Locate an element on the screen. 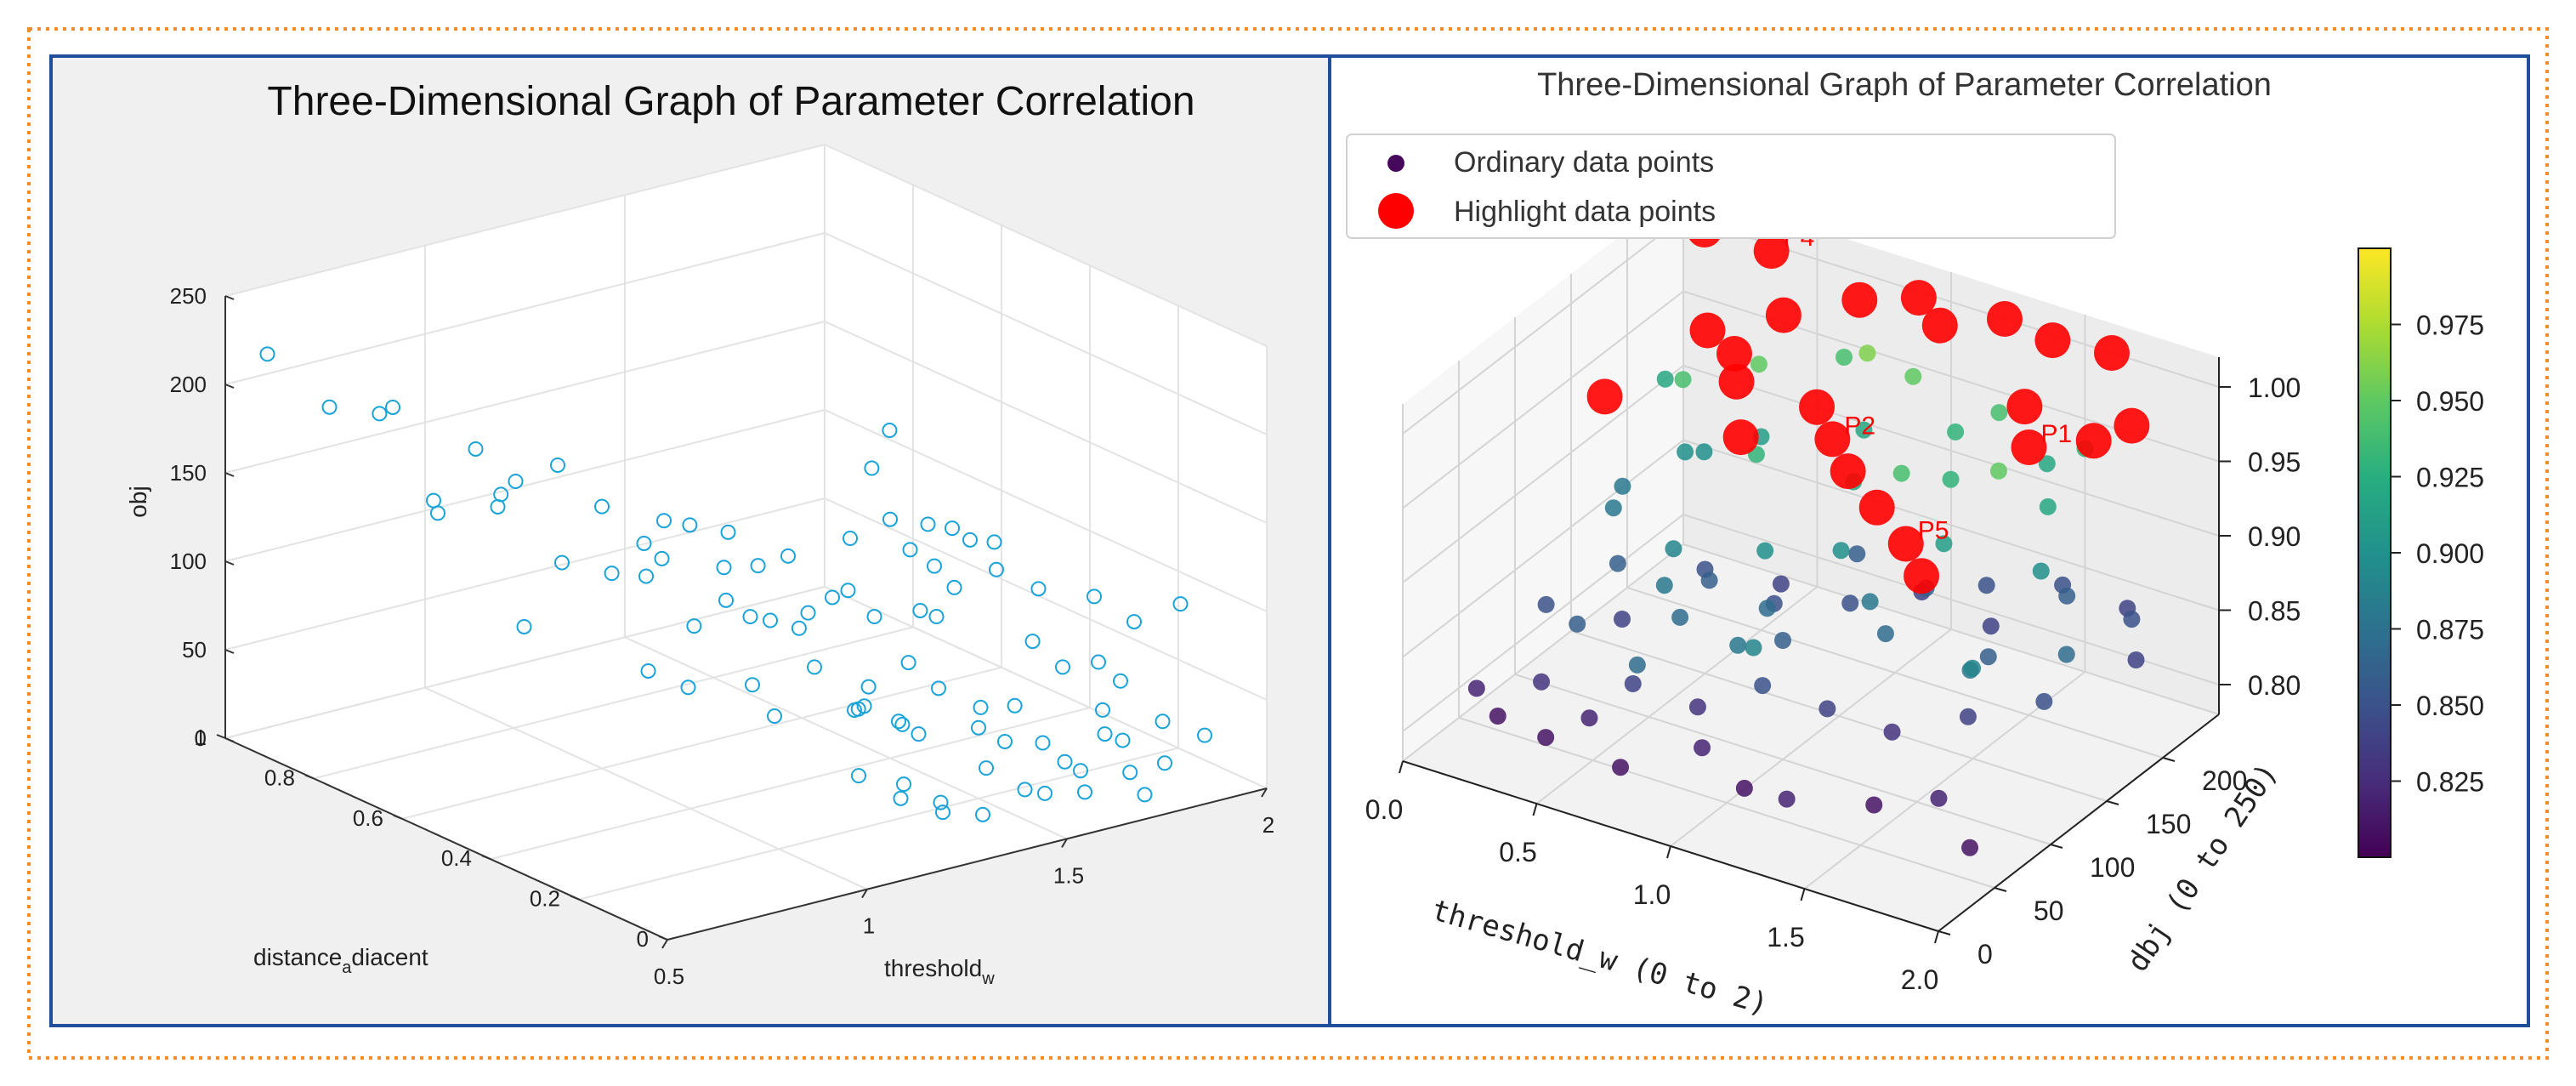 The width and height of the screenshot is (2576, 1086). z-tick-mark is located at coordinates (230, 297).